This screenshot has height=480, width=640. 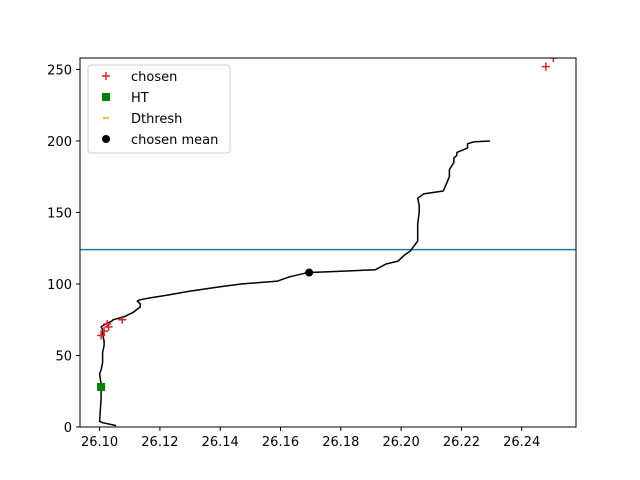 I want to click on chosen-mean-marker, so click(x=309, y=272).